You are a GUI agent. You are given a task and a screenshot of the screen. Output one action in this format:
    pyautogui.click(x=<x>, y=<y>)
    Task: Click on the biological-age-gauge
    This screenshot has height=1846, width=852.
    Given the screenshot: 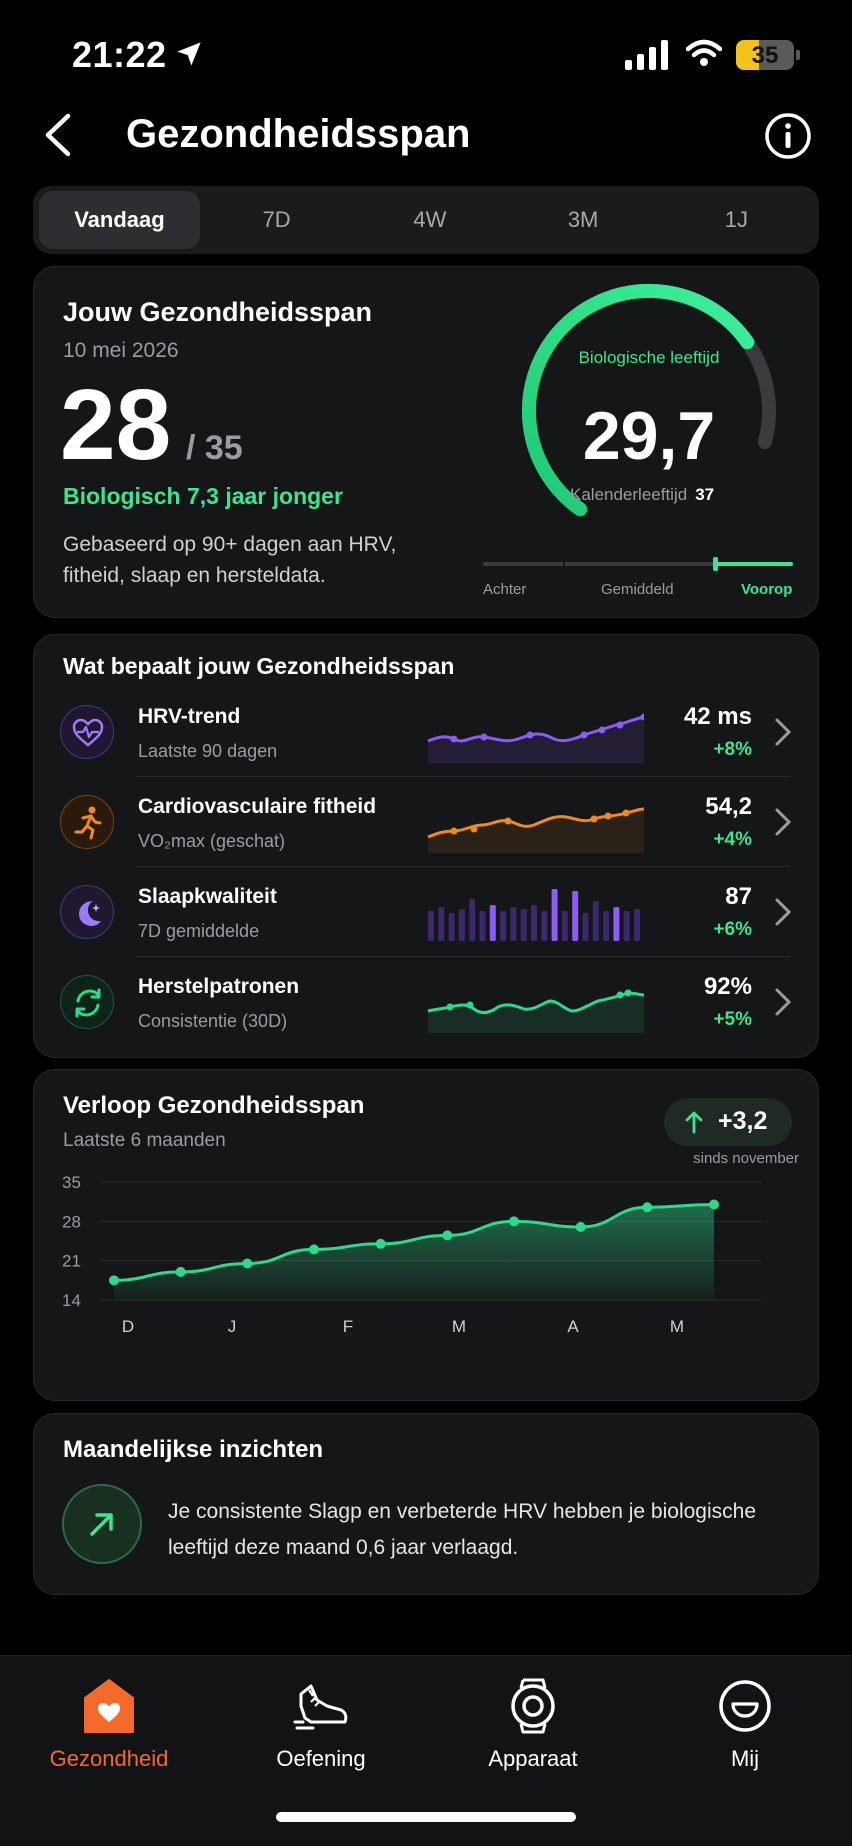 What is the action you would take?
    pyautogui.click(x=648, y=400)
    